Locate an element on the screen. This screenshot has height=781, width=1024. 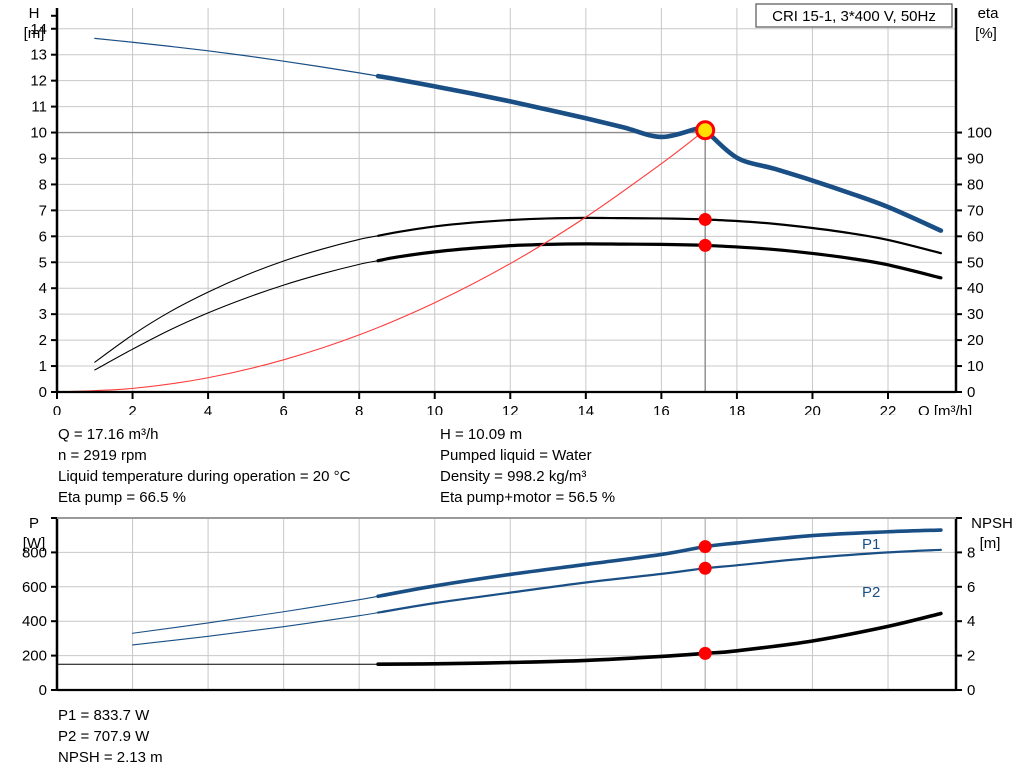
info-p1: P1 = 833.7 W is located at coordinates (104, 715).